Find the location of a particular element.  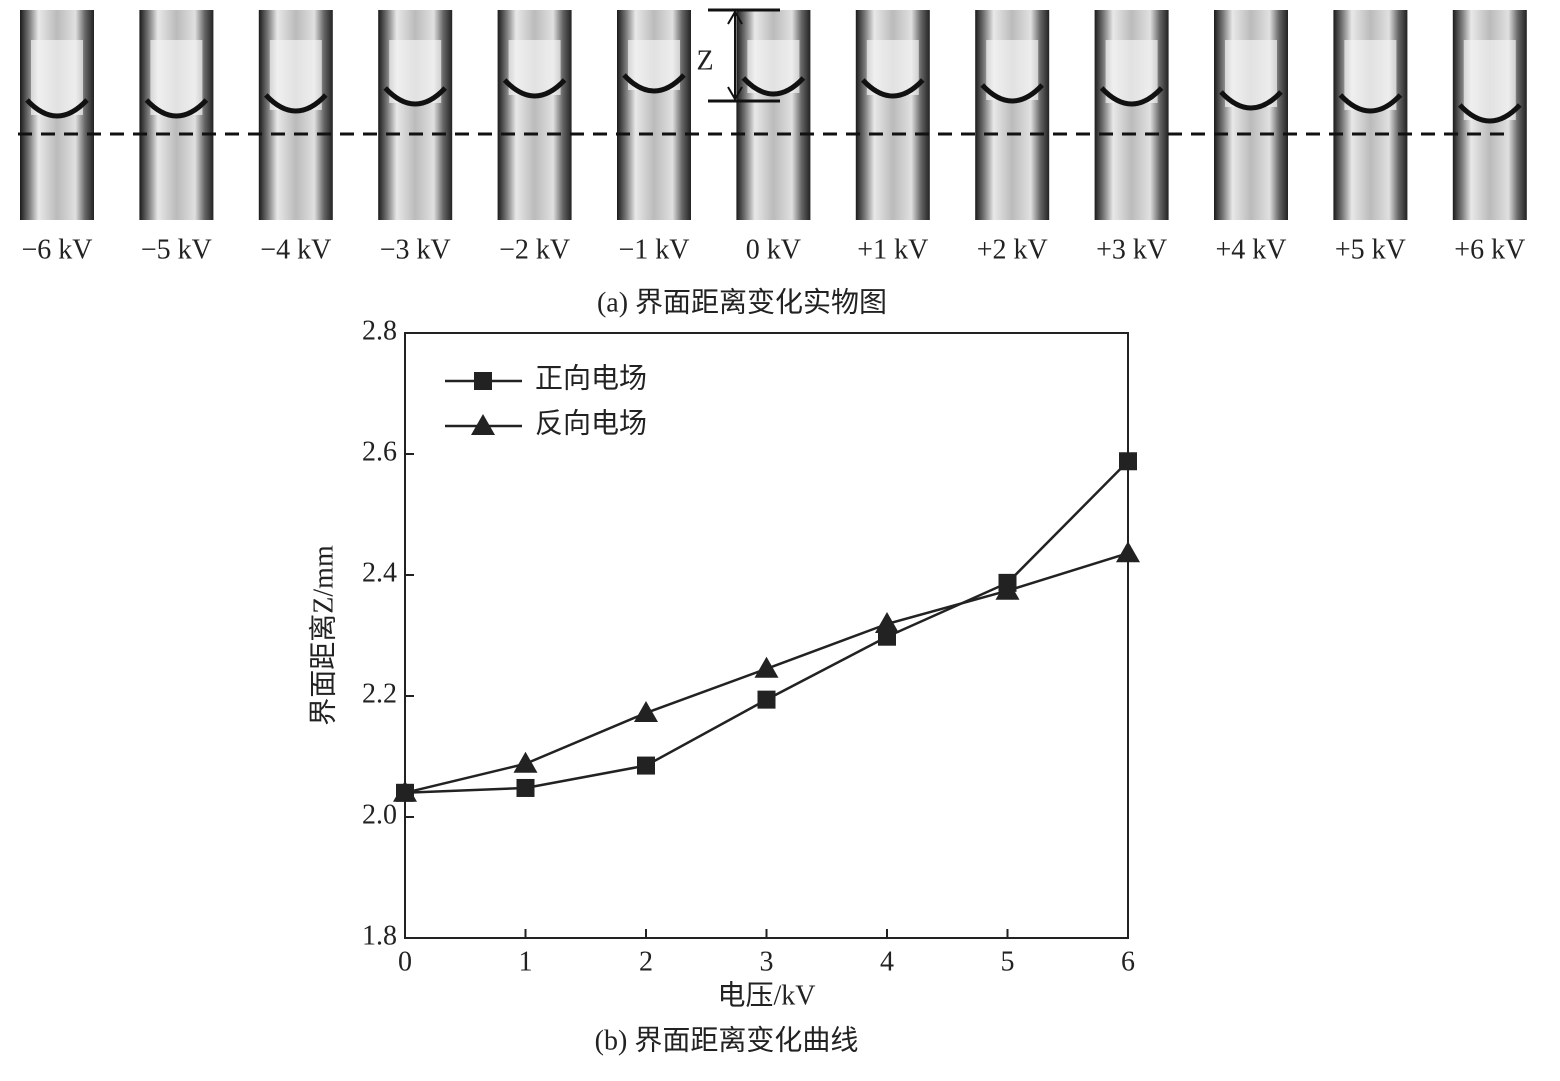

legend-label: 正向电场 is located at coordinates (591, 378).